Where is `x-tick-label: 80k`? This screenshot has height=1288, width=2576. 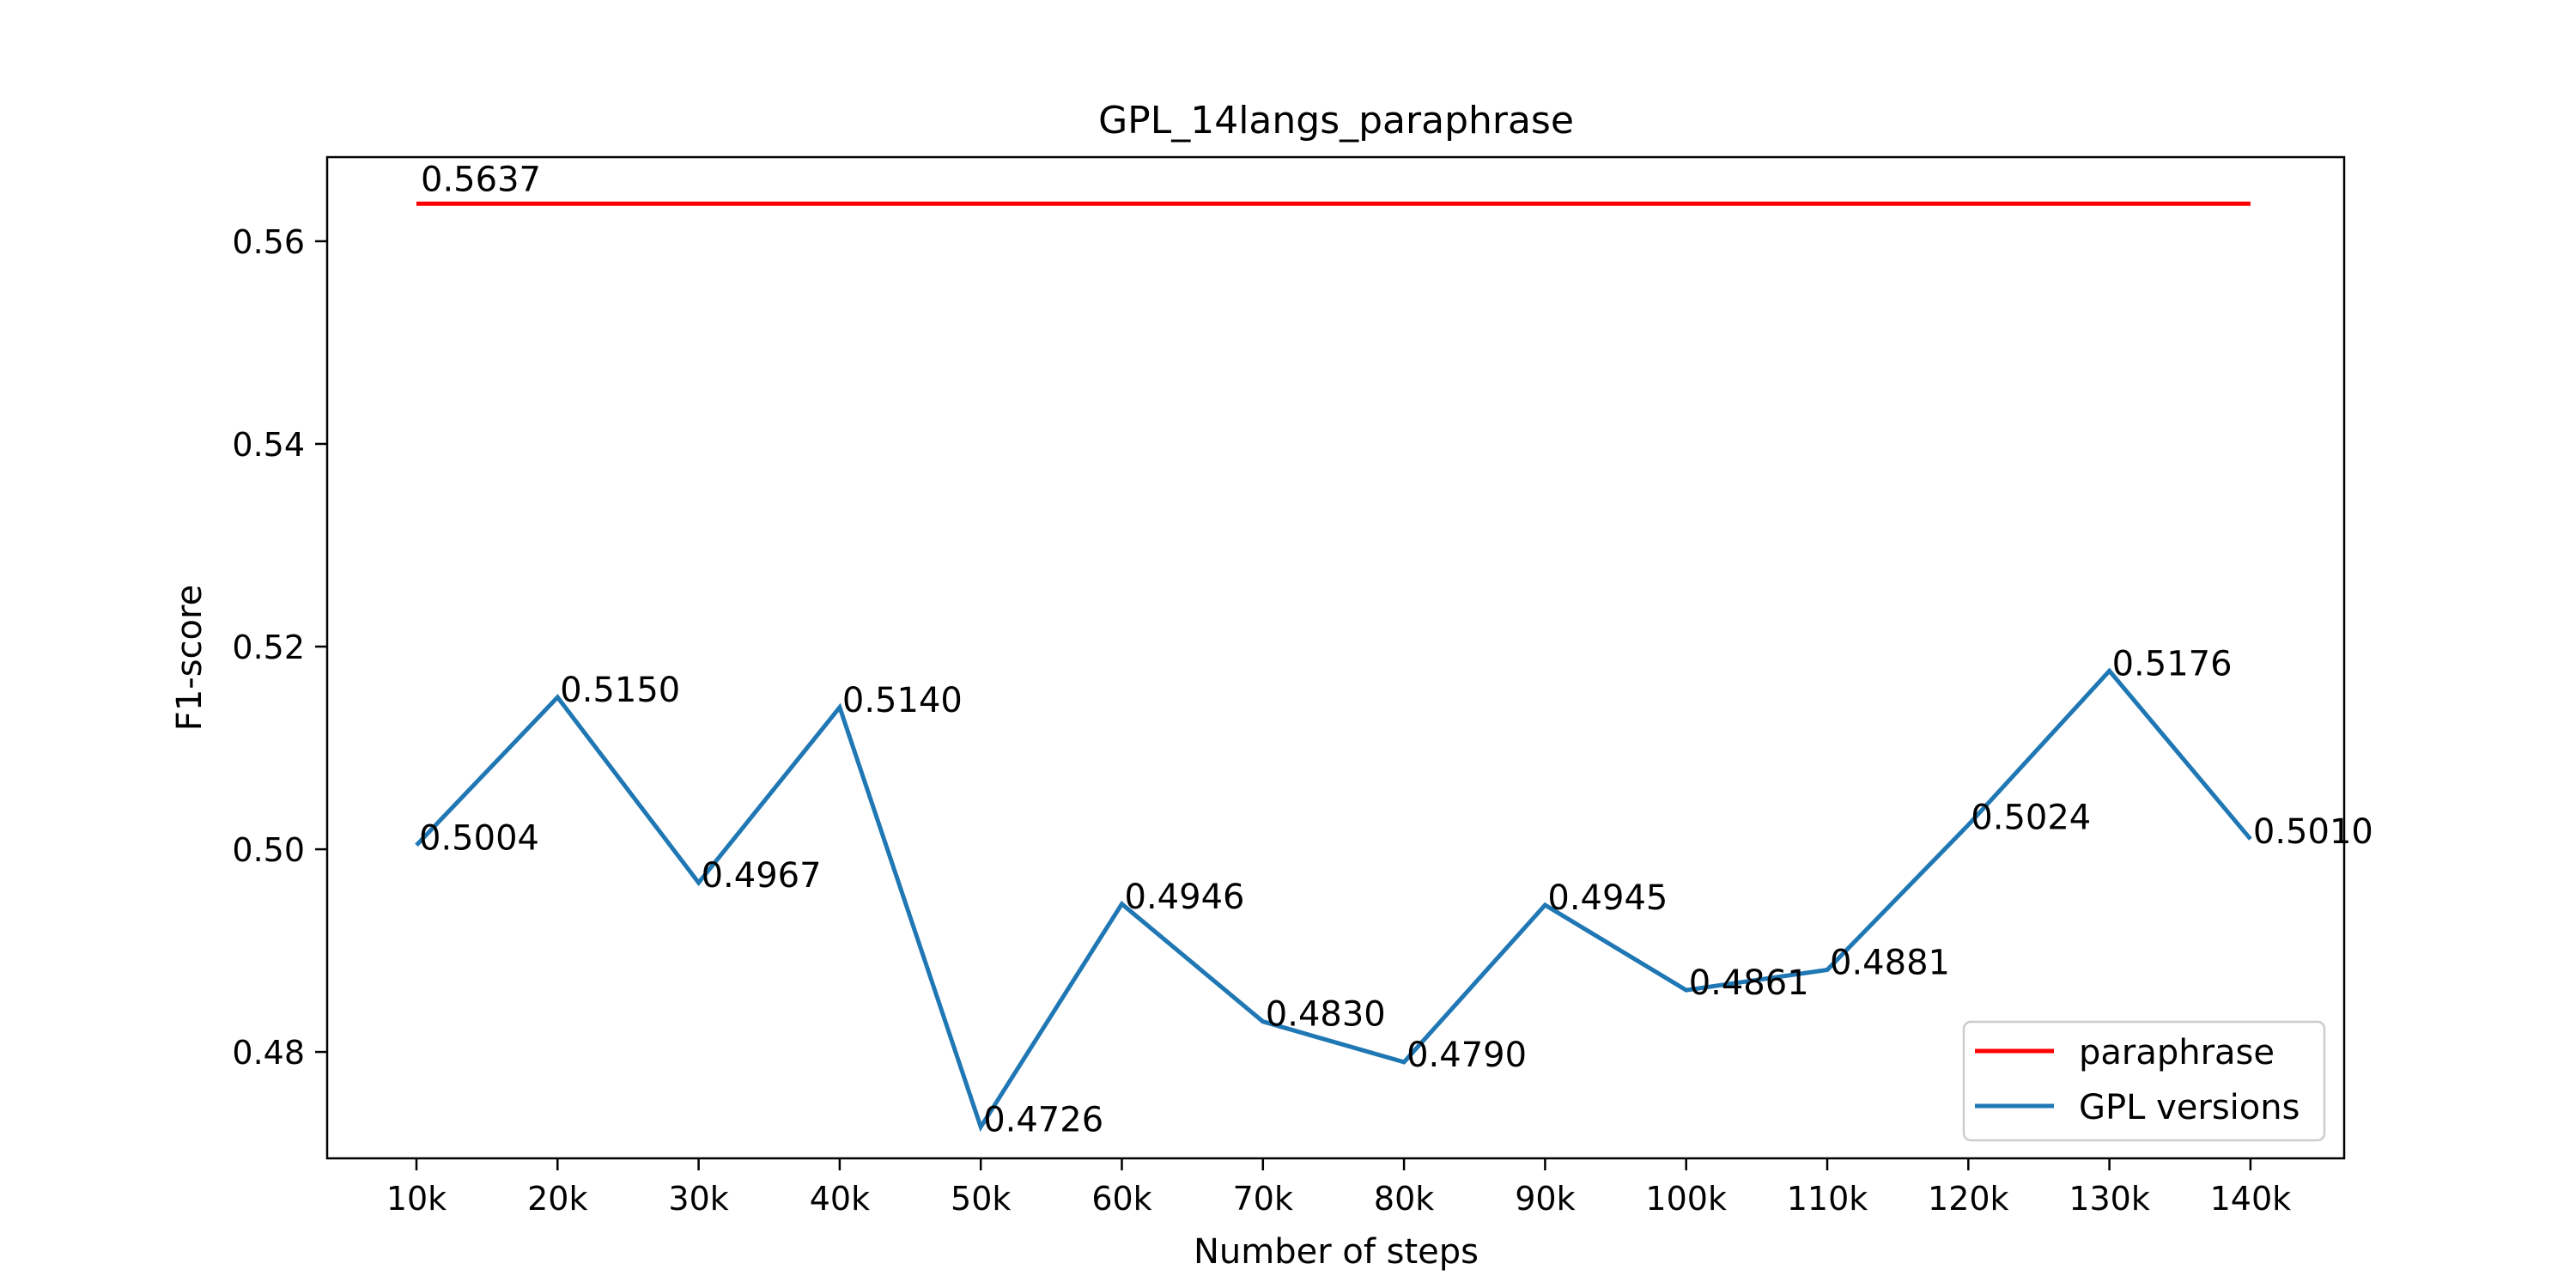 x-tick-label: 80k is located at coordinates (1404, 1199).